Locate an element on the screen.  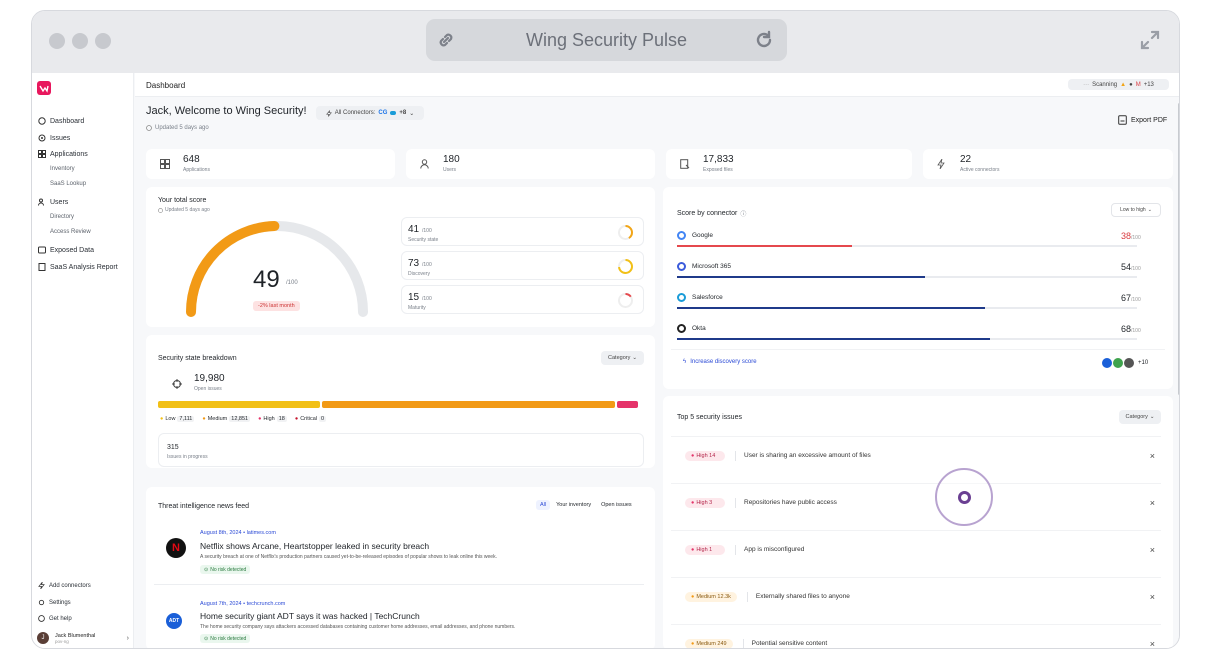
news-meta: August 8th, 2024 • latimes.com is located at coordinates (238, 533).